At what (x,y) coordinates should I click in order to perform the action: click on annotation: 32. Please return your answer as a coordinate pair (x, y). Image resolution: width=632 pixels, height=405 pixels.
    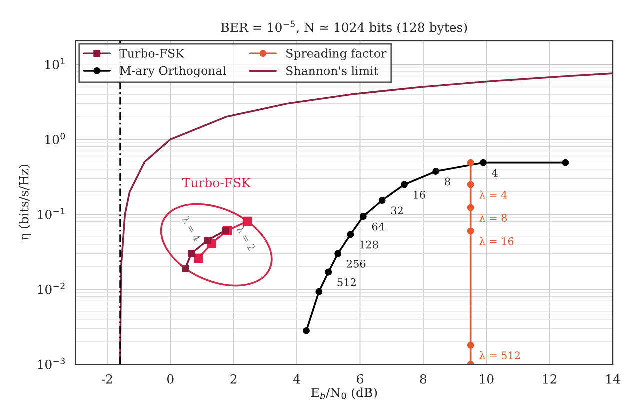
    Looking at the image, I should click on (397, 210).